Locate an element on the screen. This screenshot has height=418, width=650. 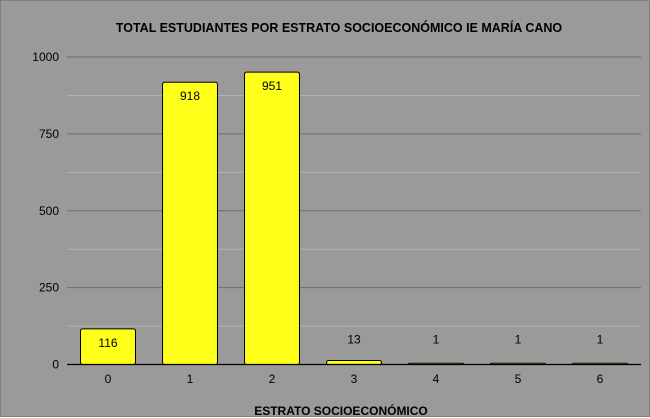
x-tick-label: 1 is located at coordinates (190, 379).